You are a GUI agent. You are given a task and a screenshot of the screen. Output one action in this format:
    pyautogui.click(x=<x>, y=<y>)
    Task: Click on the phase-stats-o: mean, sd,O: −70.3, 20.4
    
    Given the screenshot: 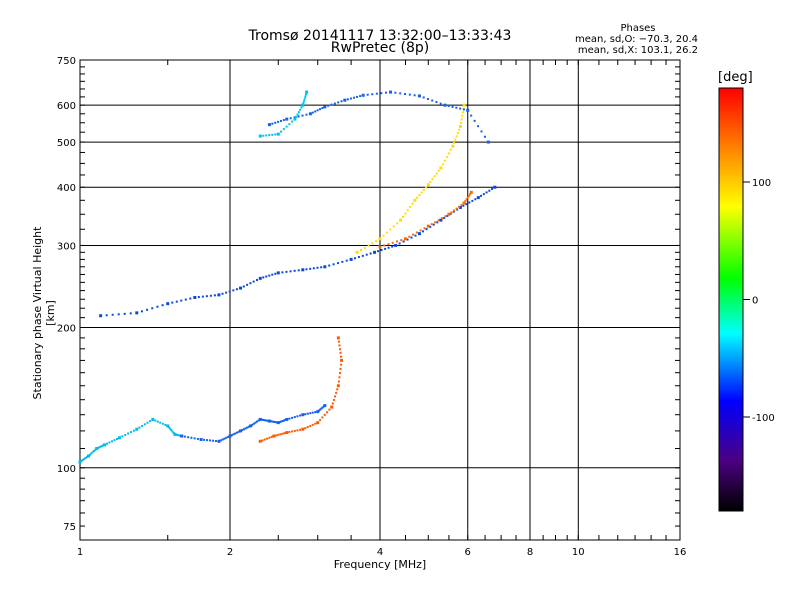 What is the action you would take?
    pyautogui.click(x=636, y=39)
    